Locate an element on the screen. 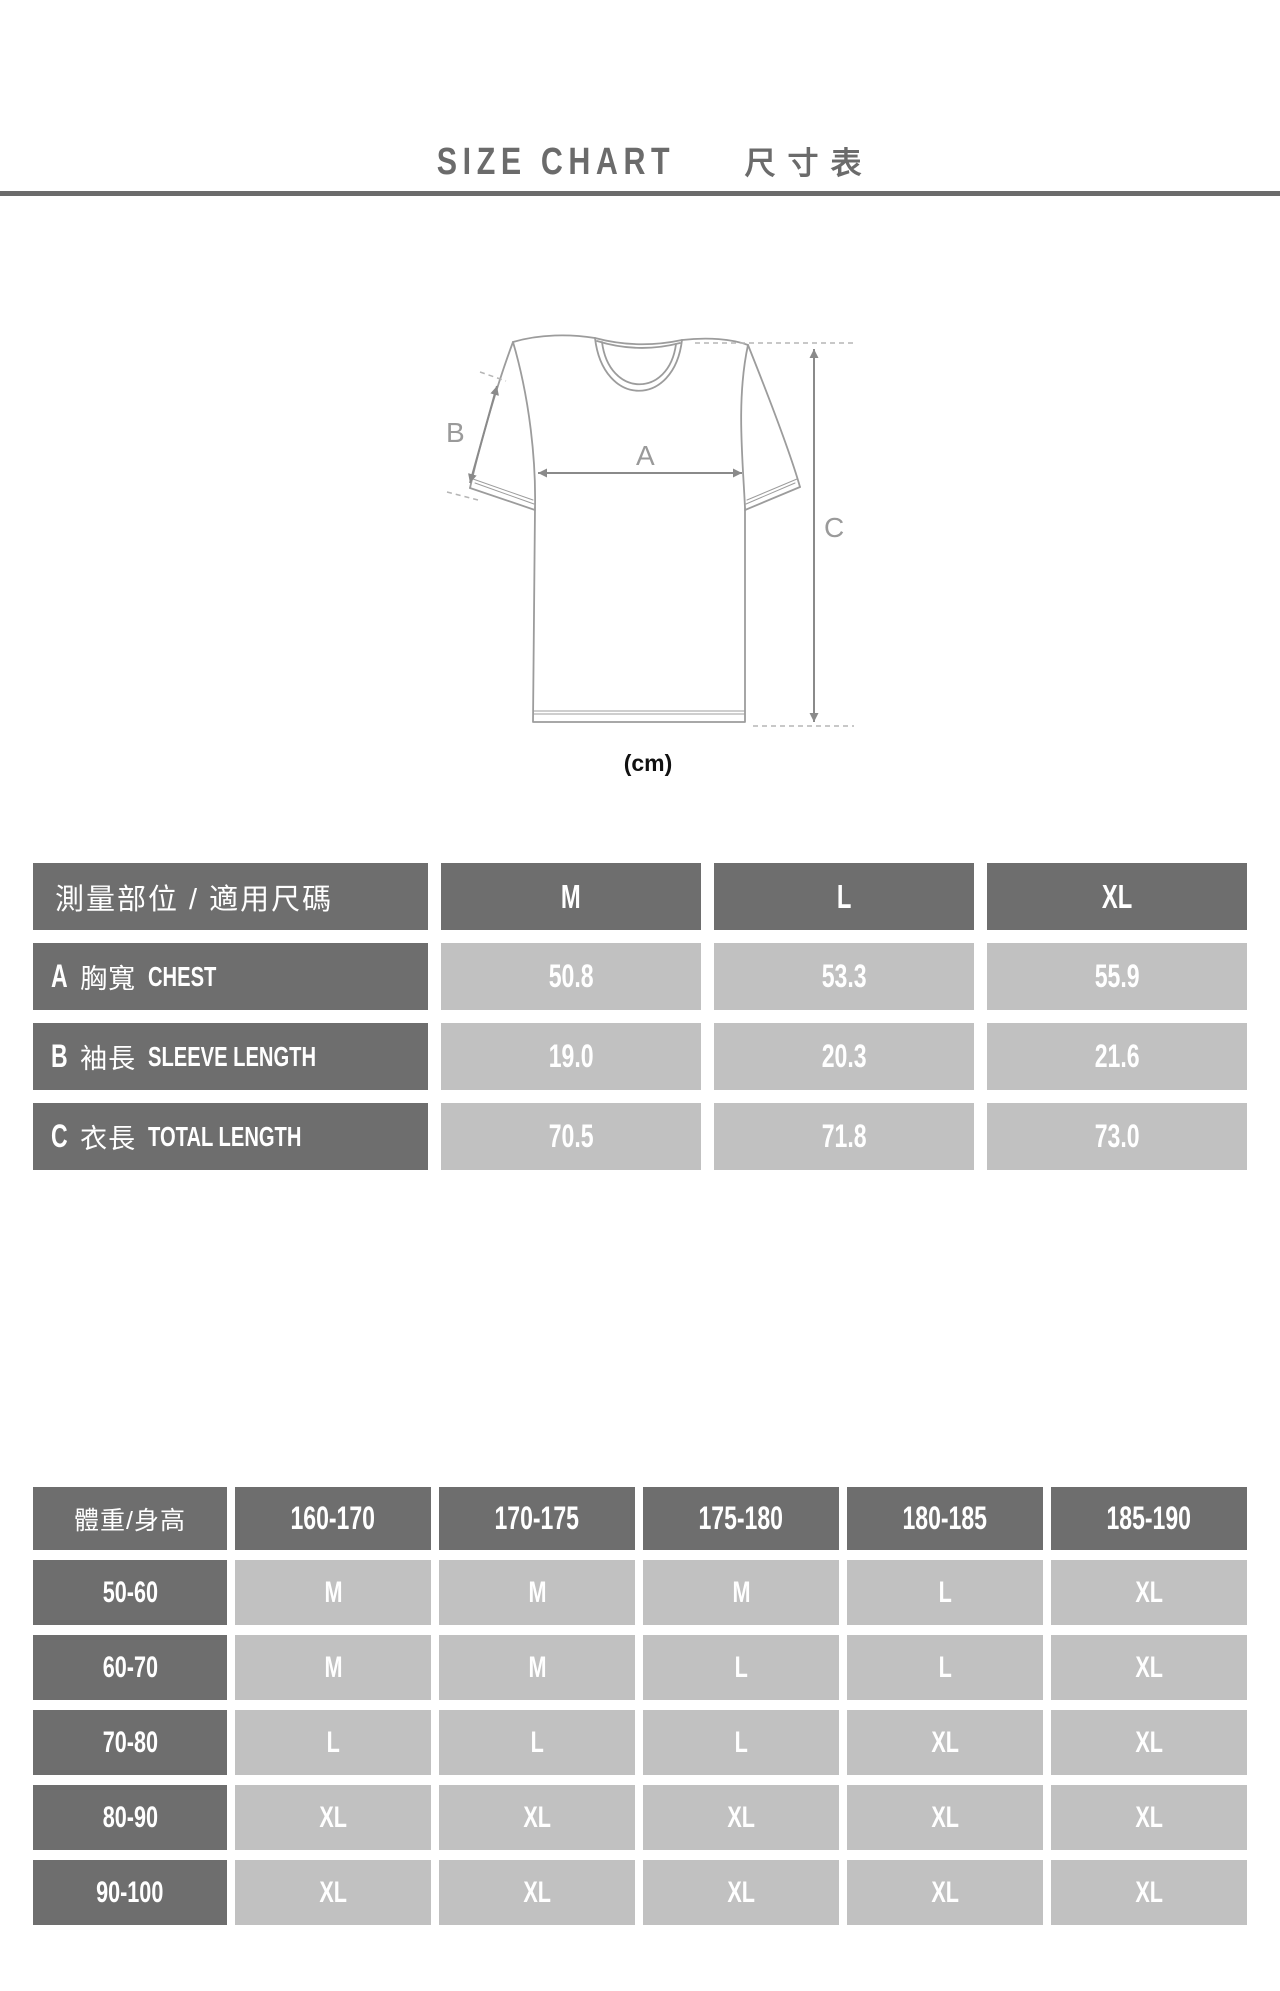  height-range-header: 160-170 is located at coordinates (333, 1518).